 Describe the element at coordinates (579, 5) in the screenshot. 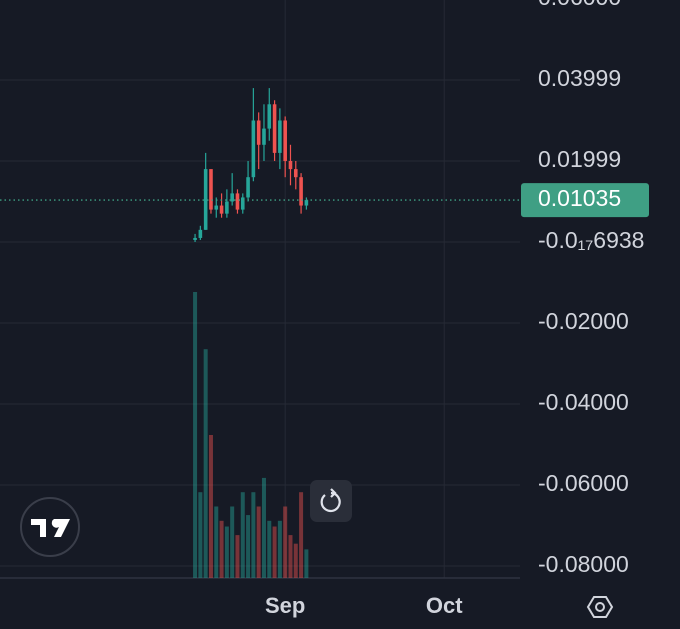

I see `y-tick-label: 0.06000` at that location.